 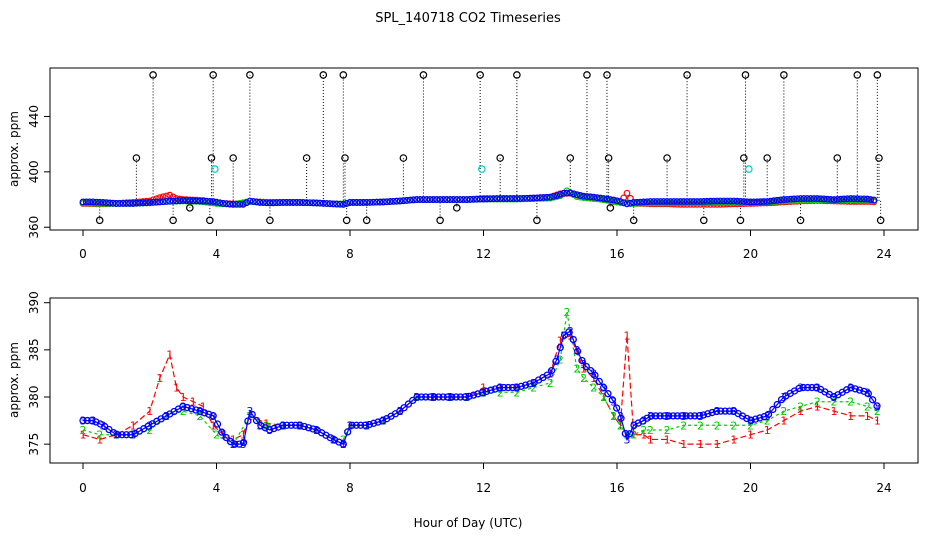 I want to click on x-tick-label-bottom: 20, so click(x=750, y=488).